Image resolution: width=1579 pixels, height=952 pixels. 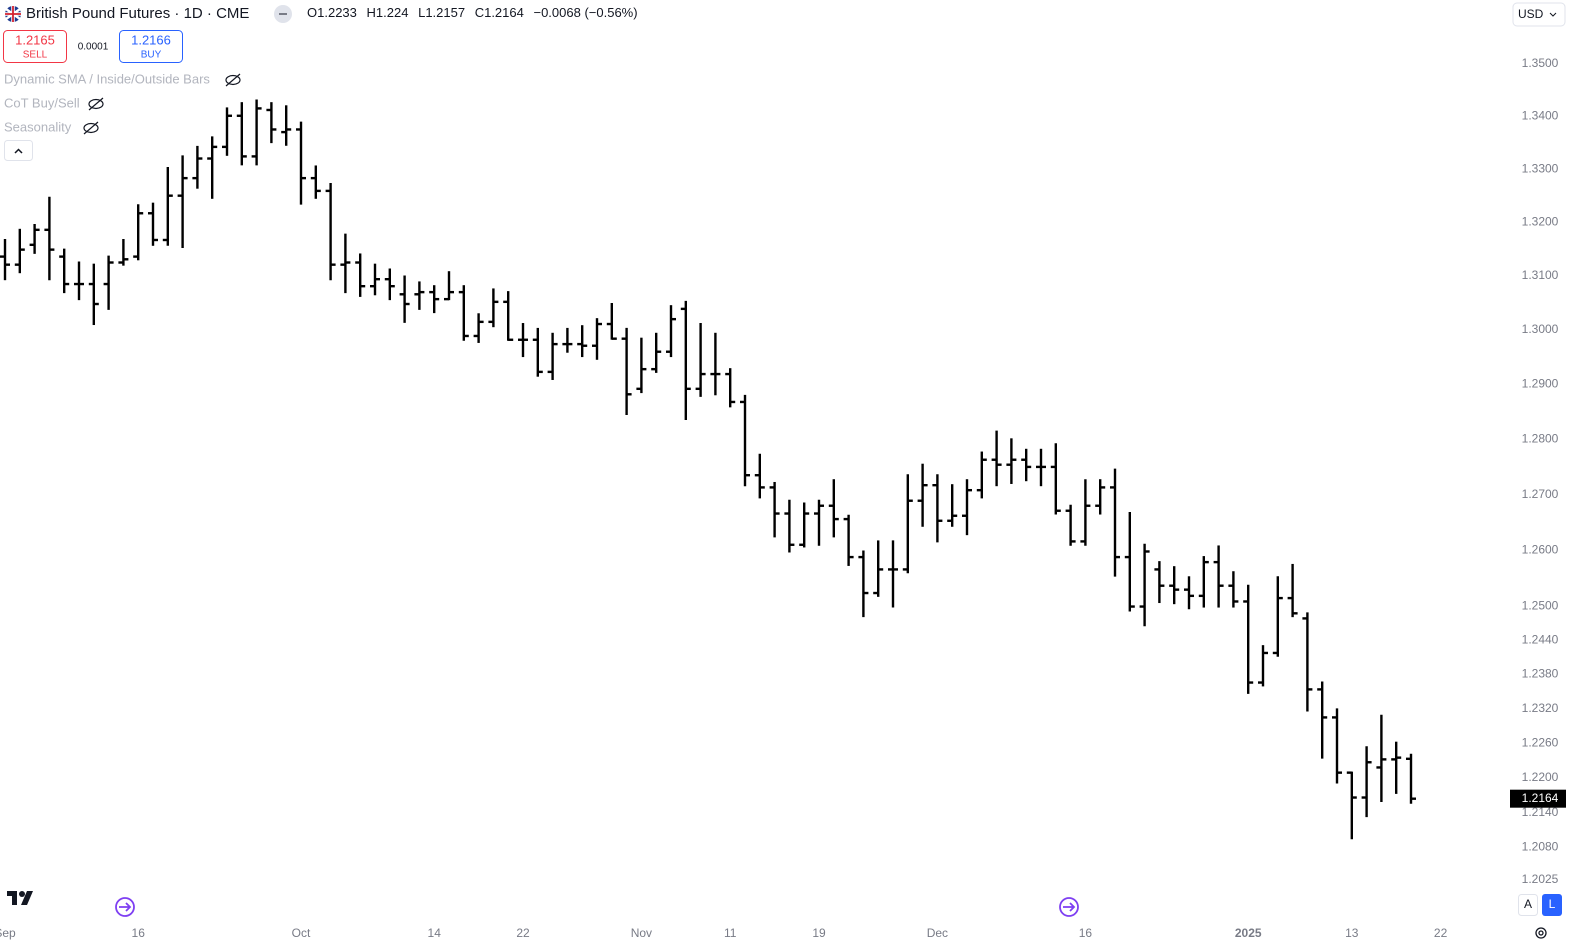 I want to click on y-tick-label: 1.3000, so click(x=1540, y=329).